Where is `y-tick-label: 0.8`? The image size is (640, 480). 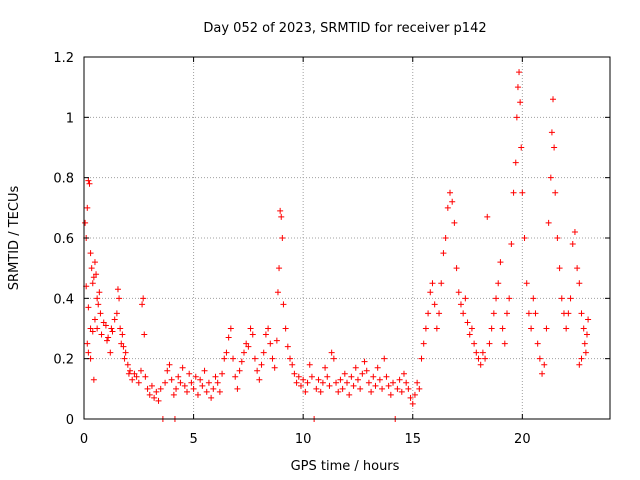 y-tick-label: 0.8 is located at coordinates (63, 179).